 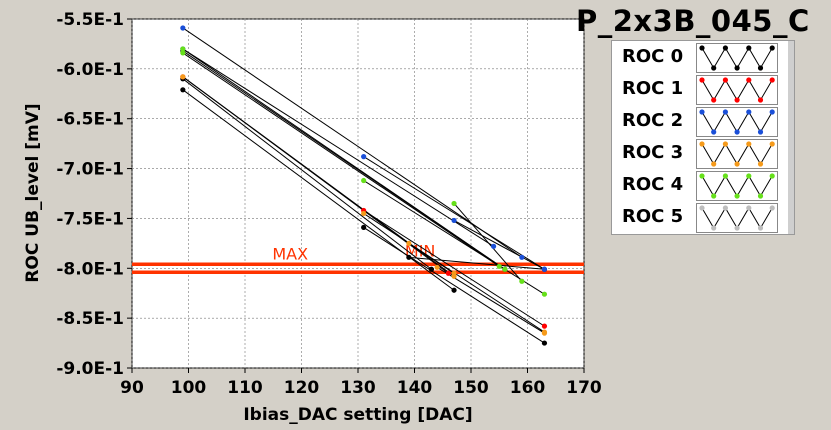 What do you see at coordinates (189, 388) in the screenshot?
I see `x-tick-label: 100` at bounding box center [189, 388].